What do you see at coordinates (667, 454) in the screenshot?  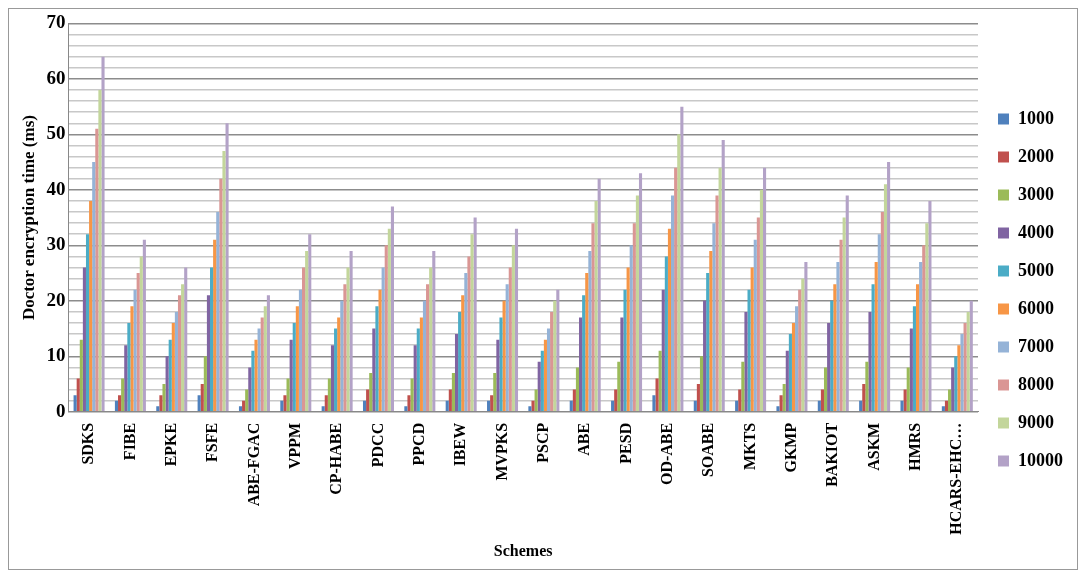 I see `x-tick-label: OD-ABE` at bounding box center [667, 454].